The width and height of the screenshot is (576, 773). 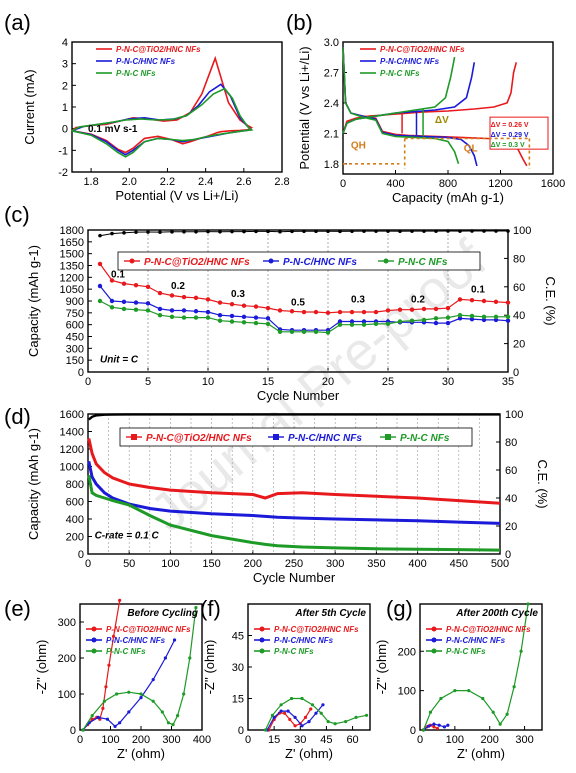 I want to click on d-legend-label: P-N-C/HNC NFs, so click(x=325, y=438).